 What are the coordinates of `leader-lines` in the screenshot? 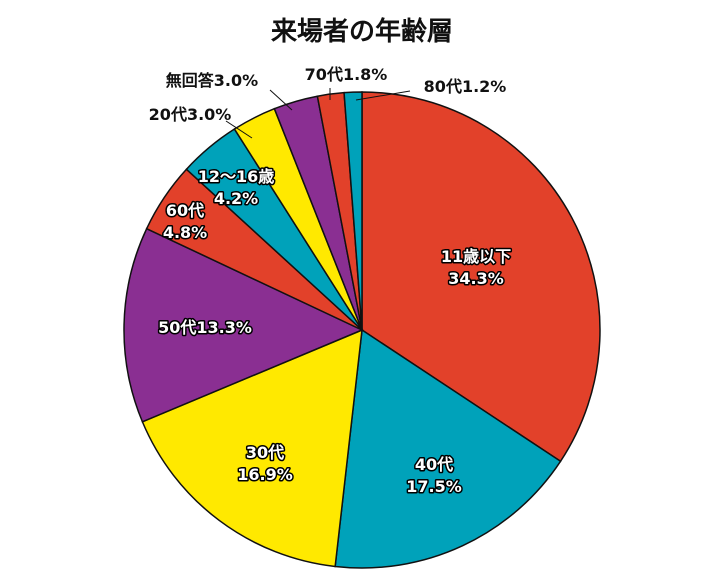 It's located at (318, 113).